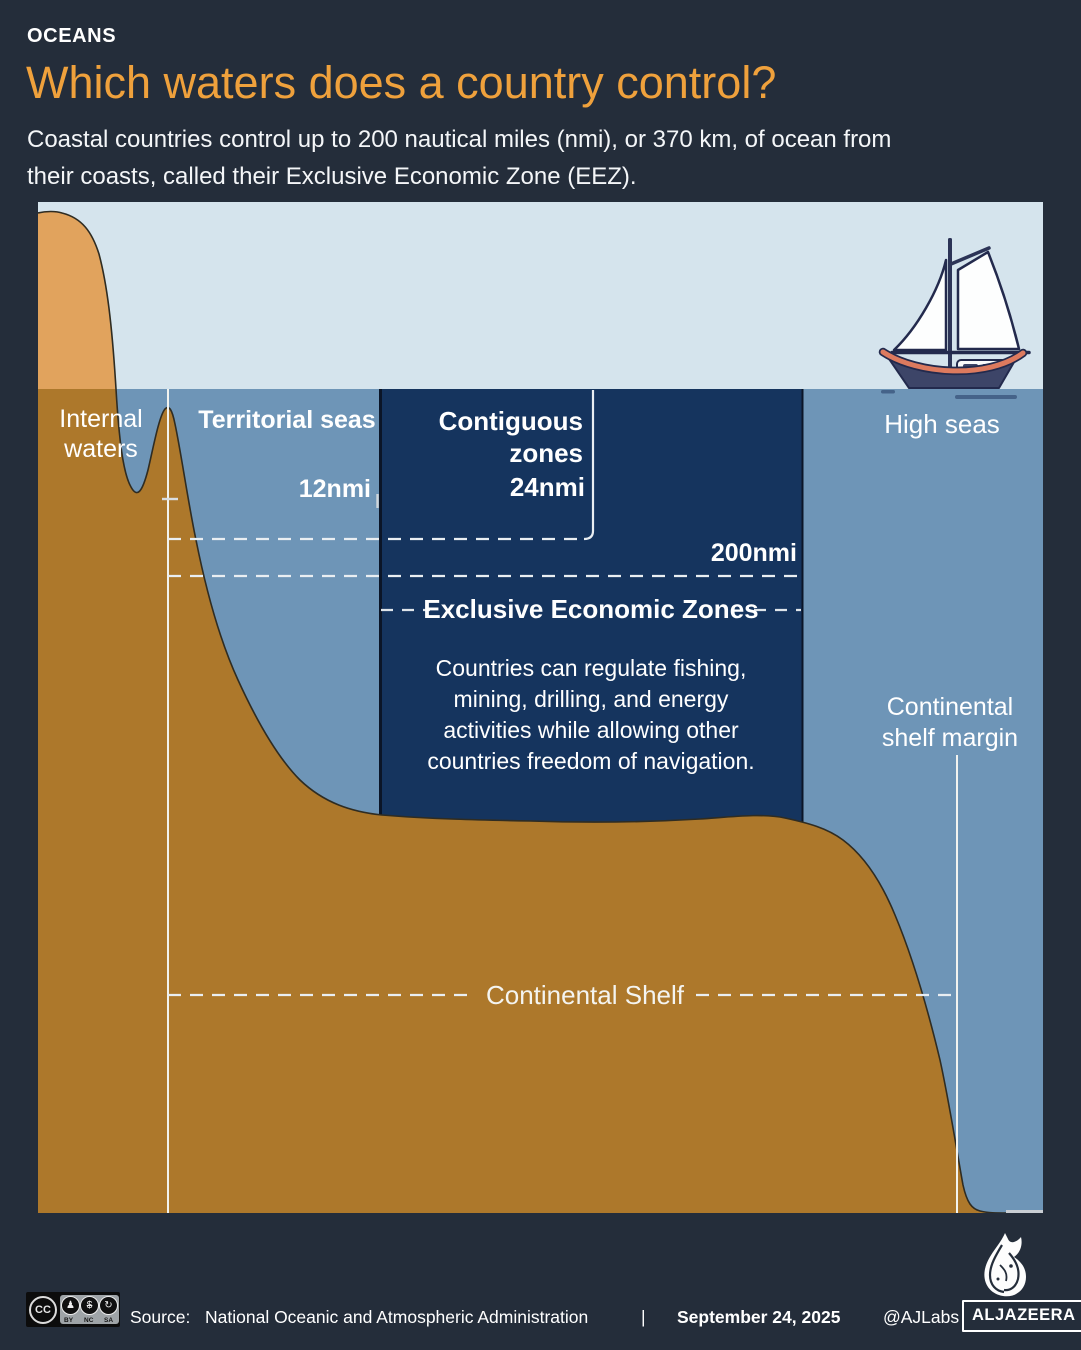  Describe the element at coordinates (546, 453) in the screenshot. I see `label-contiguous-line2: zones` at that location.